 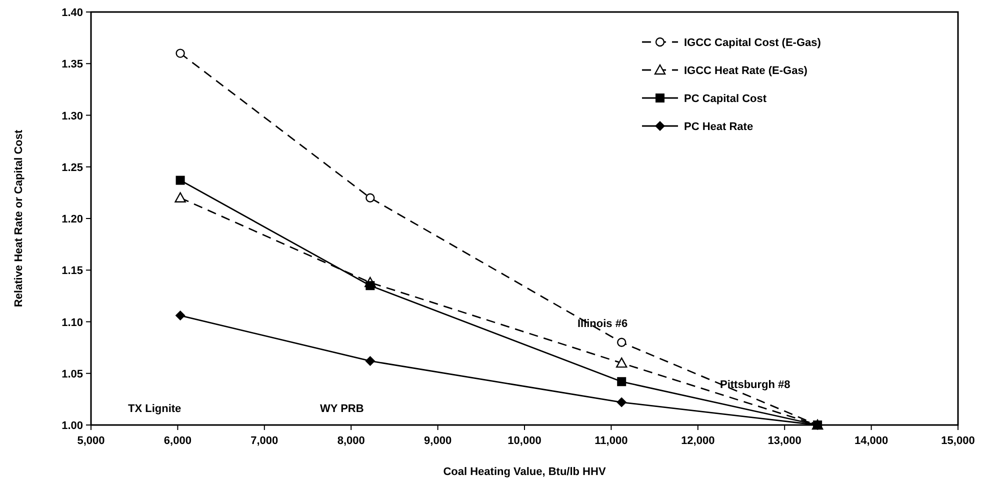 I want to click on x-tick-label: 8,000, so click(x=351, y=441).